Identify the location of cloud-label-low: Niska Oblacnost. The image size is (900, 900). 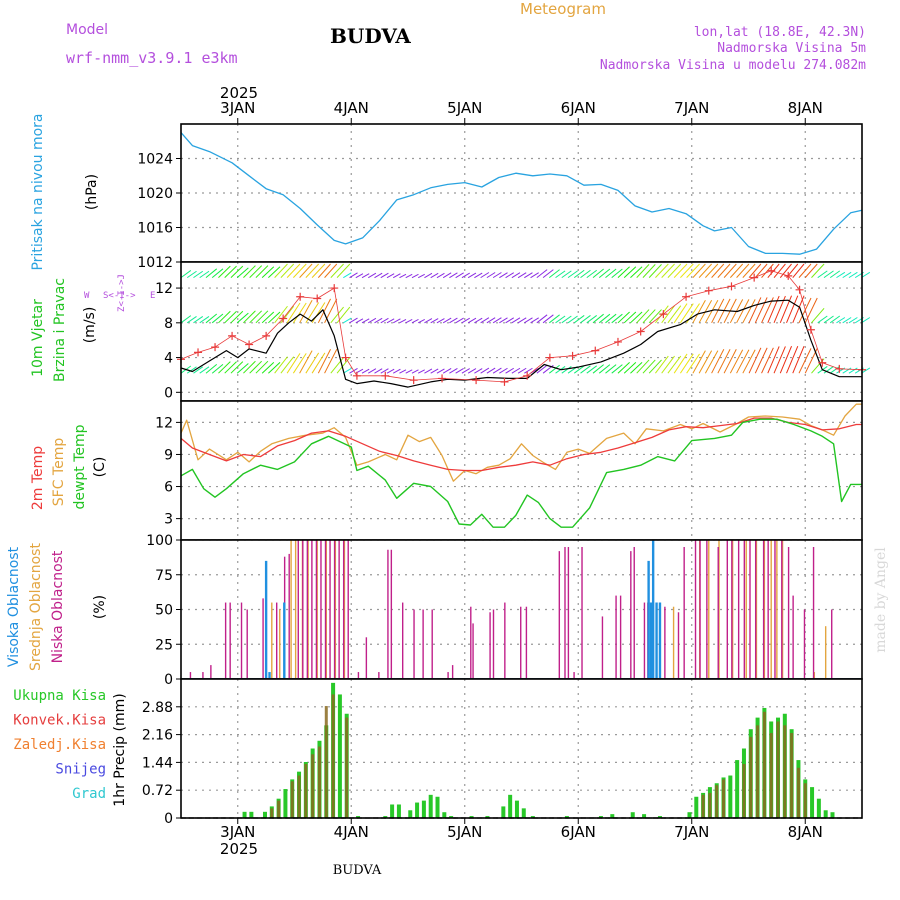
(58, 606).